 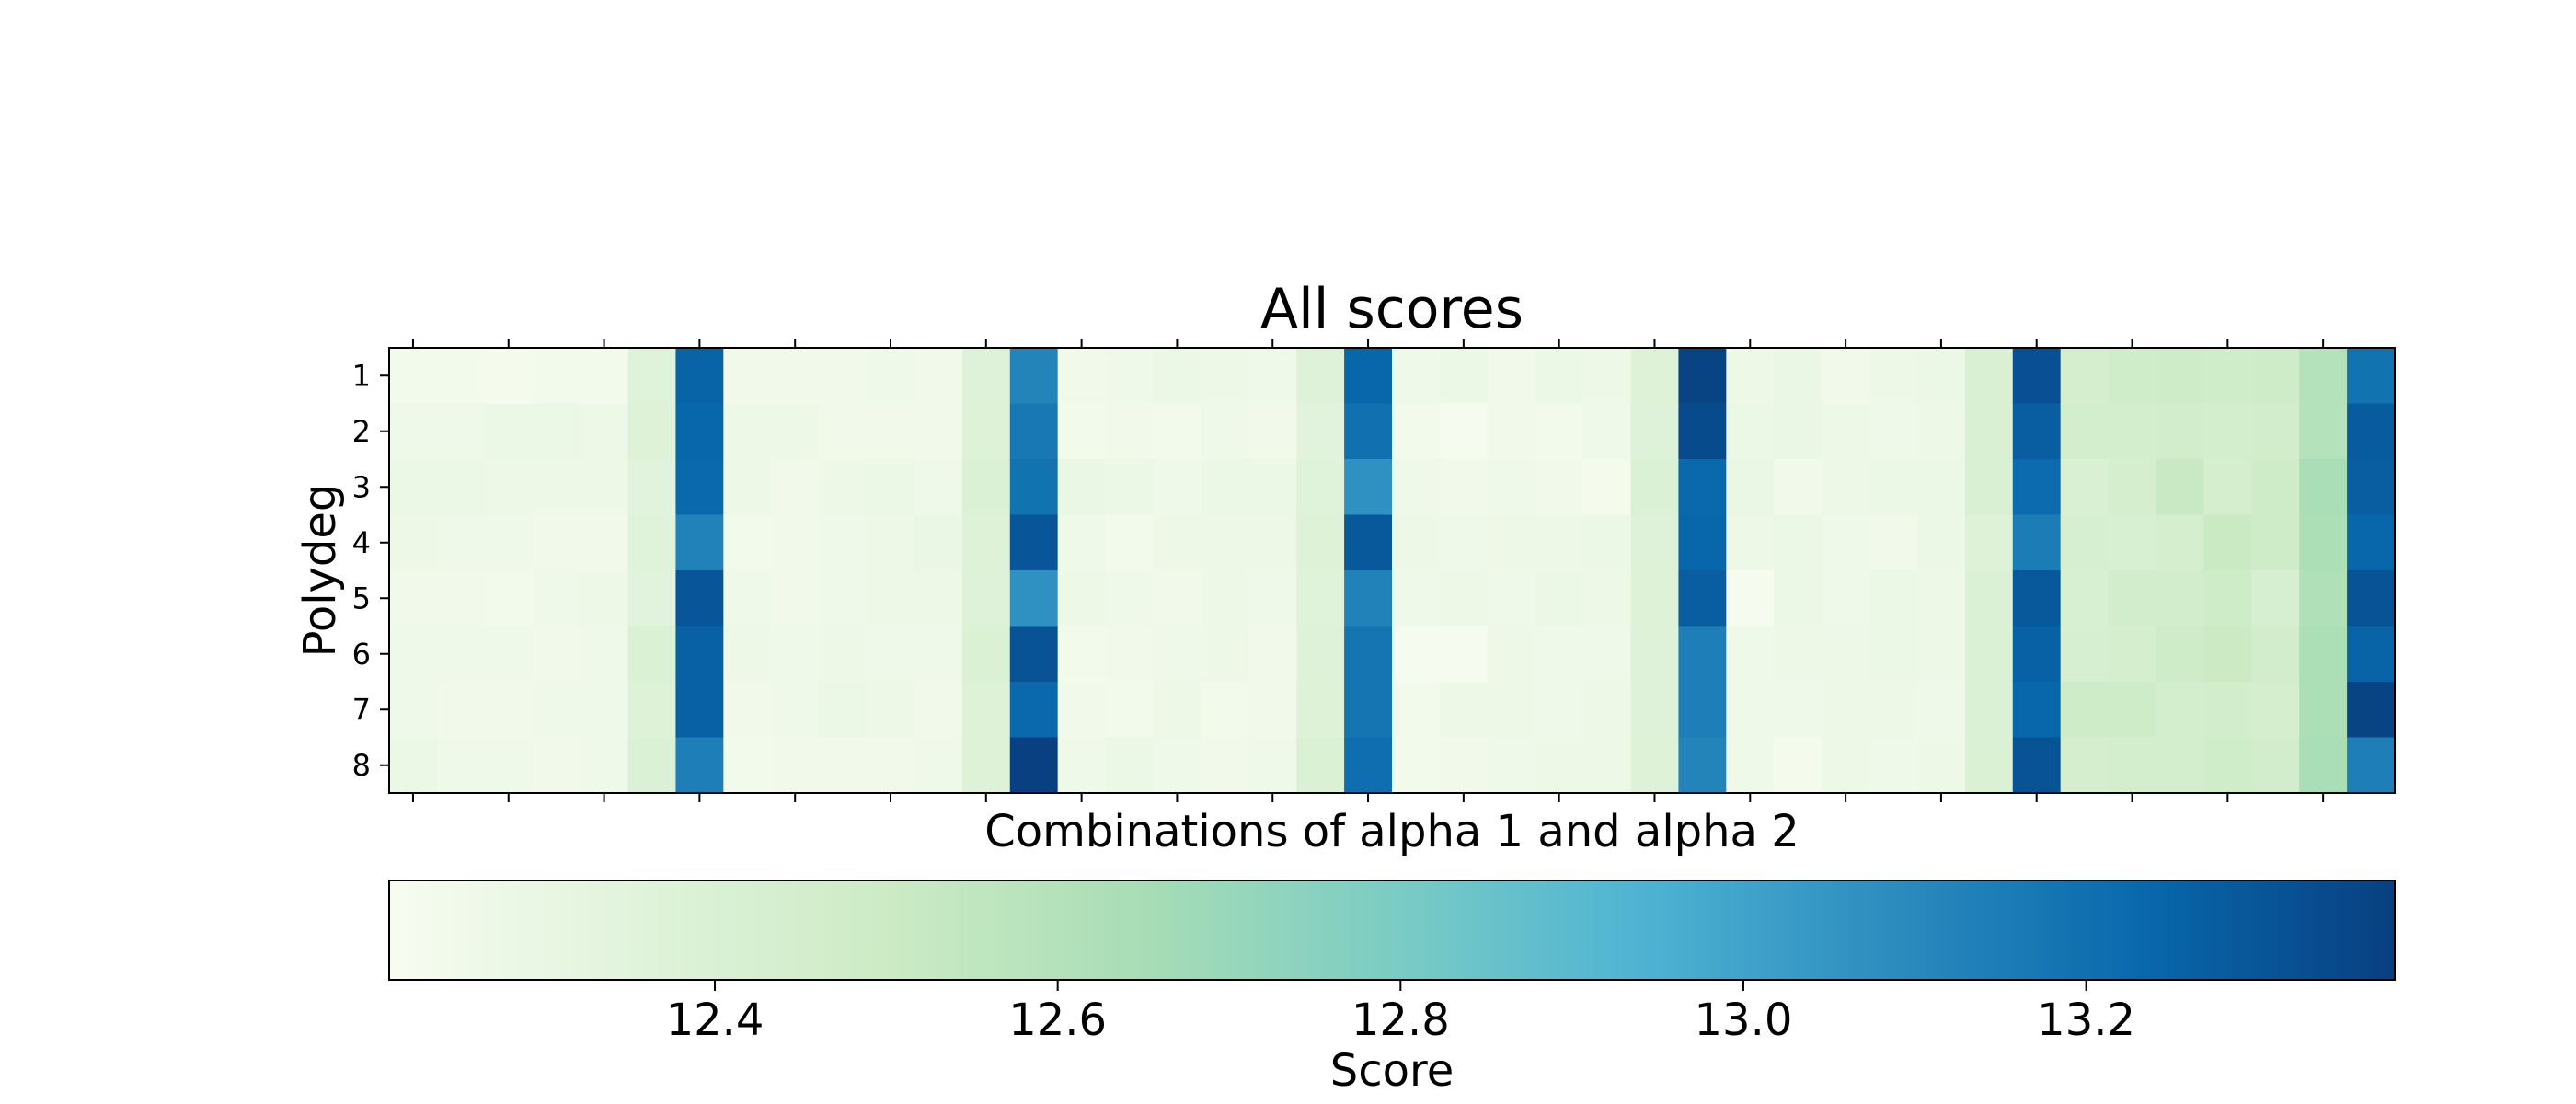 I want to click on colorbar-ticks: 12.4 12.6 12.8 13.0 13.2, so click(x=1400, y=1013).